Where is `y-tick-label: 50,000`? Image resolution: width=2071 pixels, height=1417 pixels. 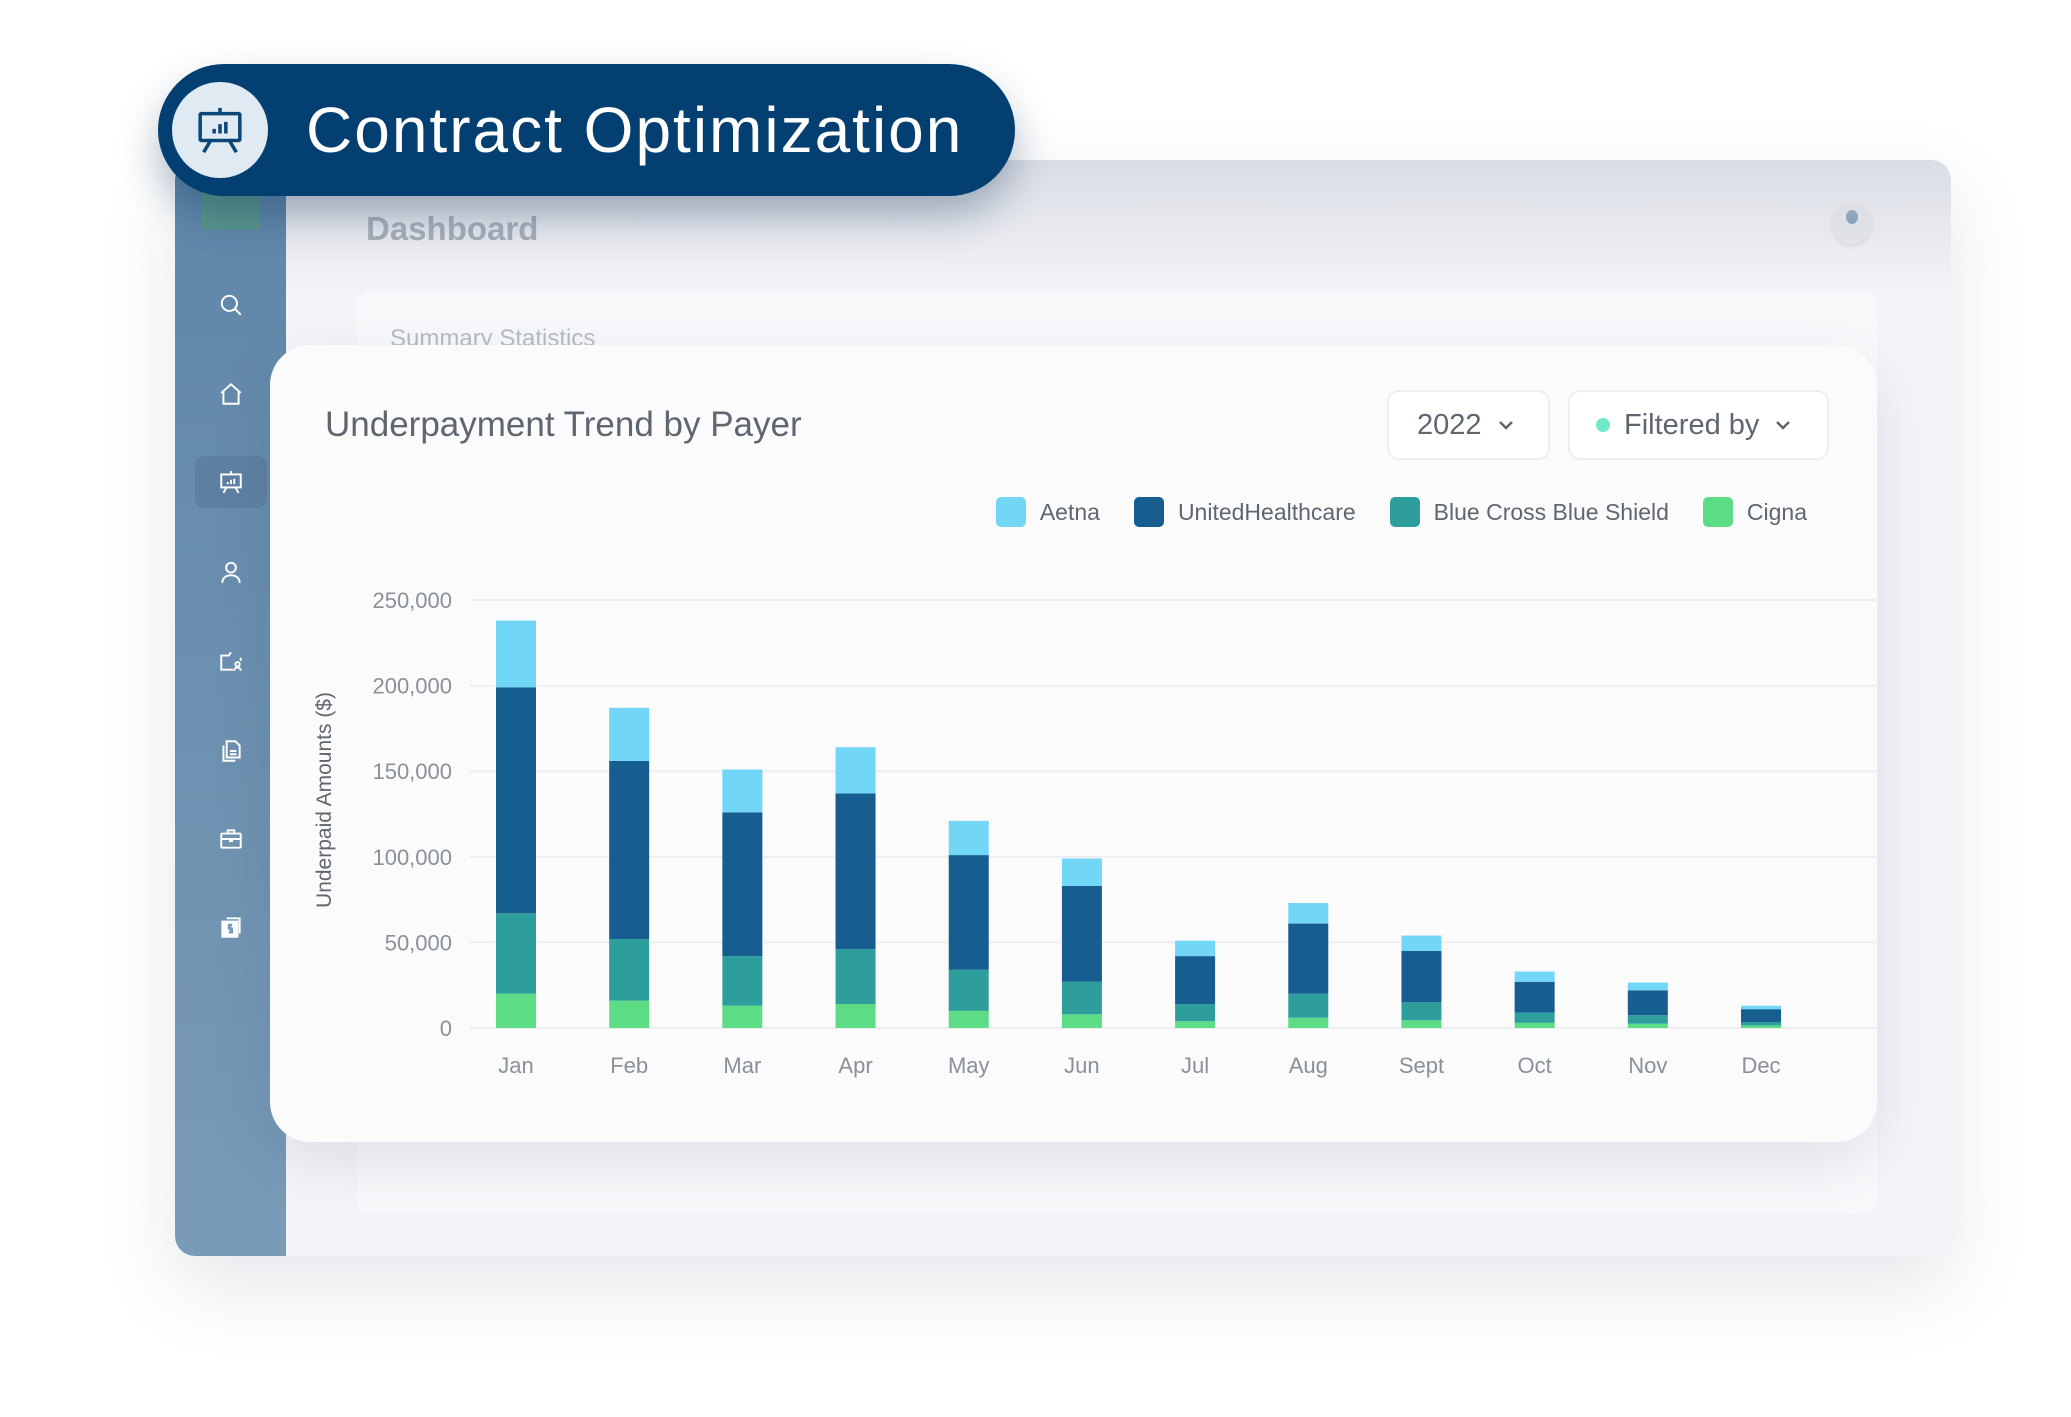
y-tick-label: 50,000 is located at coordinates (418, 942).